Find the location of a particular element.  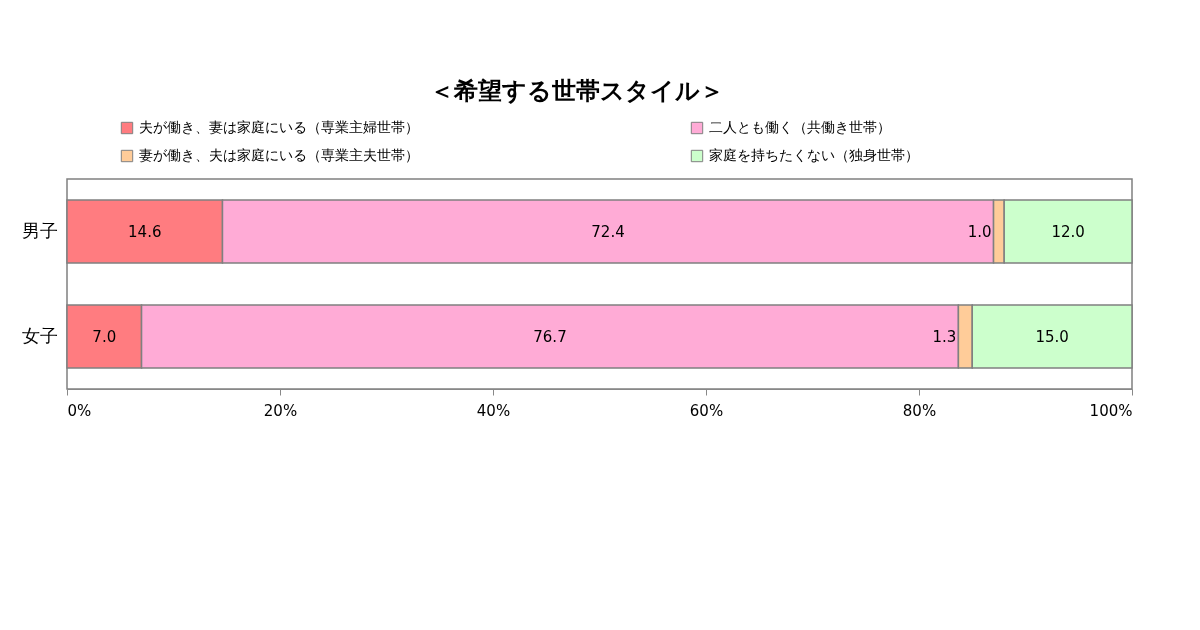

x-tick-label: 60% is located at coordinates (706, 410).